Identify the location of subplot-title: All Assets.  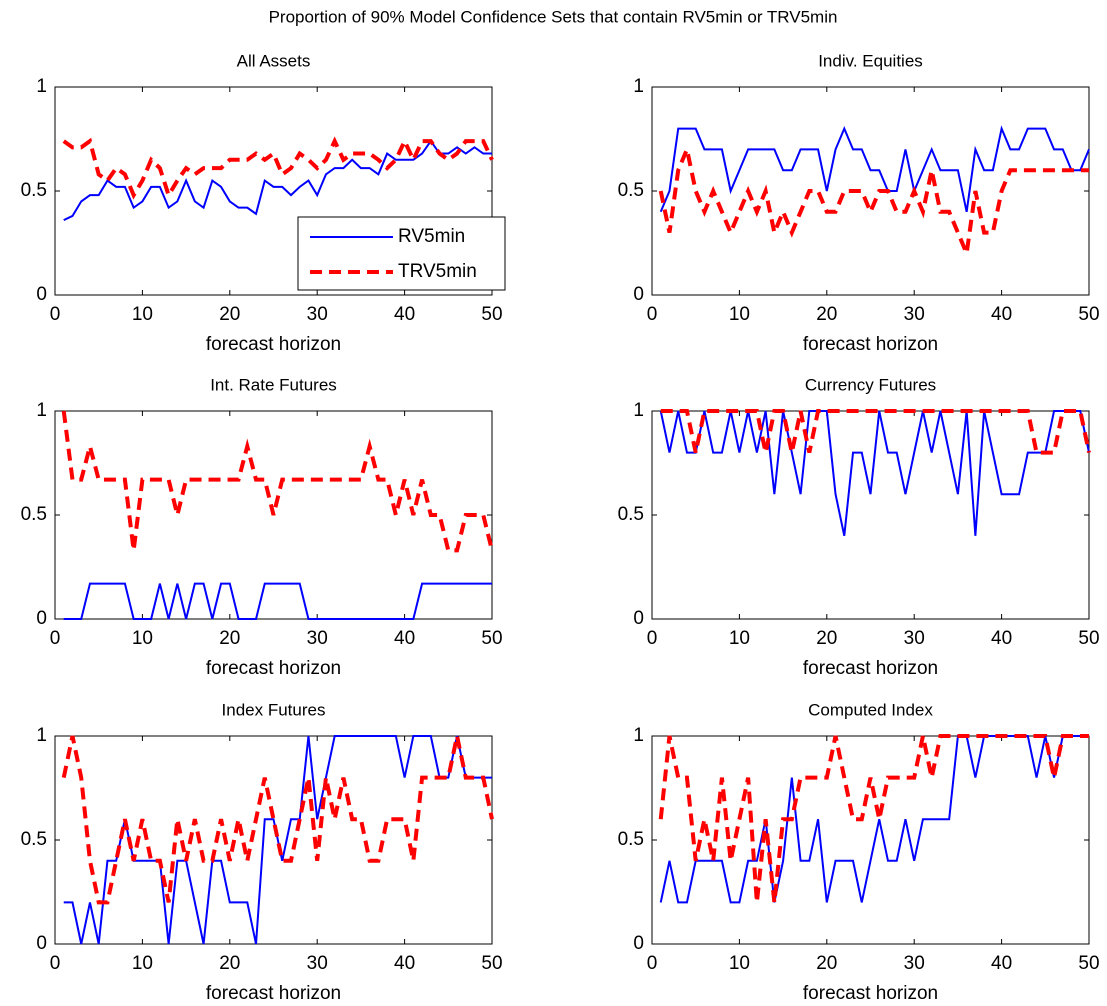
(274, 60).